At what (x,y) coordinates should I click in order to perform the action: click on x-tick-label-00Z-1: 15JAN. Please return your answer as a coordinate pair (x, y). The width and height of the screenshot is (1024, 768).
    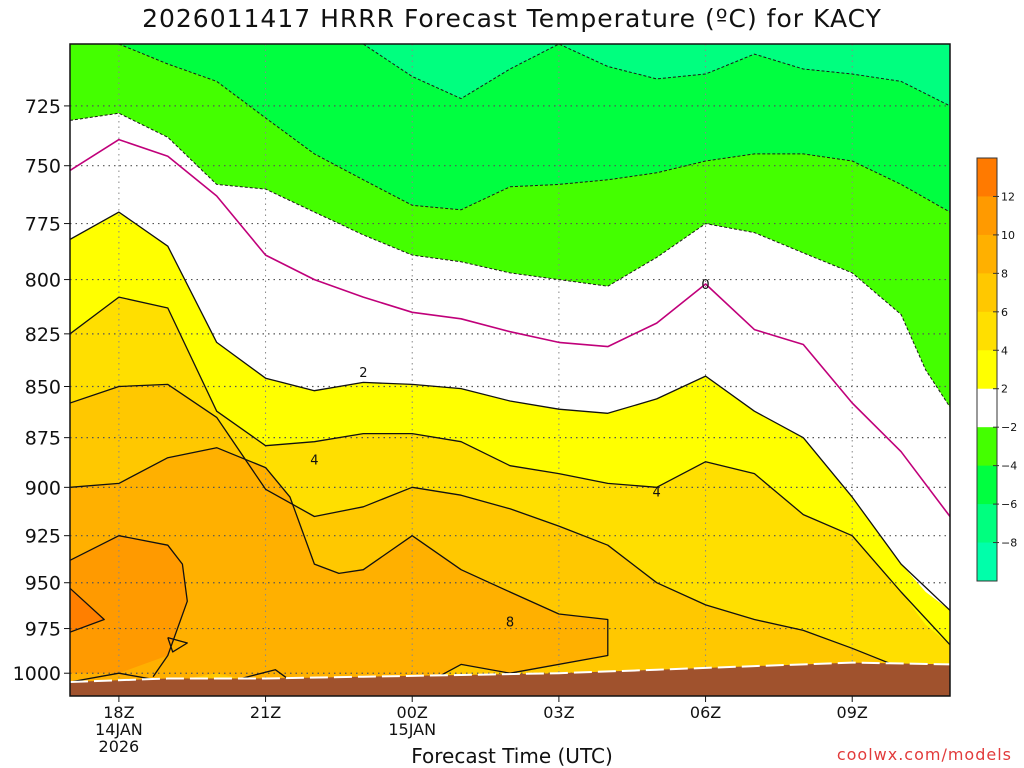
    Looking at the image, I should click on (412, 729).